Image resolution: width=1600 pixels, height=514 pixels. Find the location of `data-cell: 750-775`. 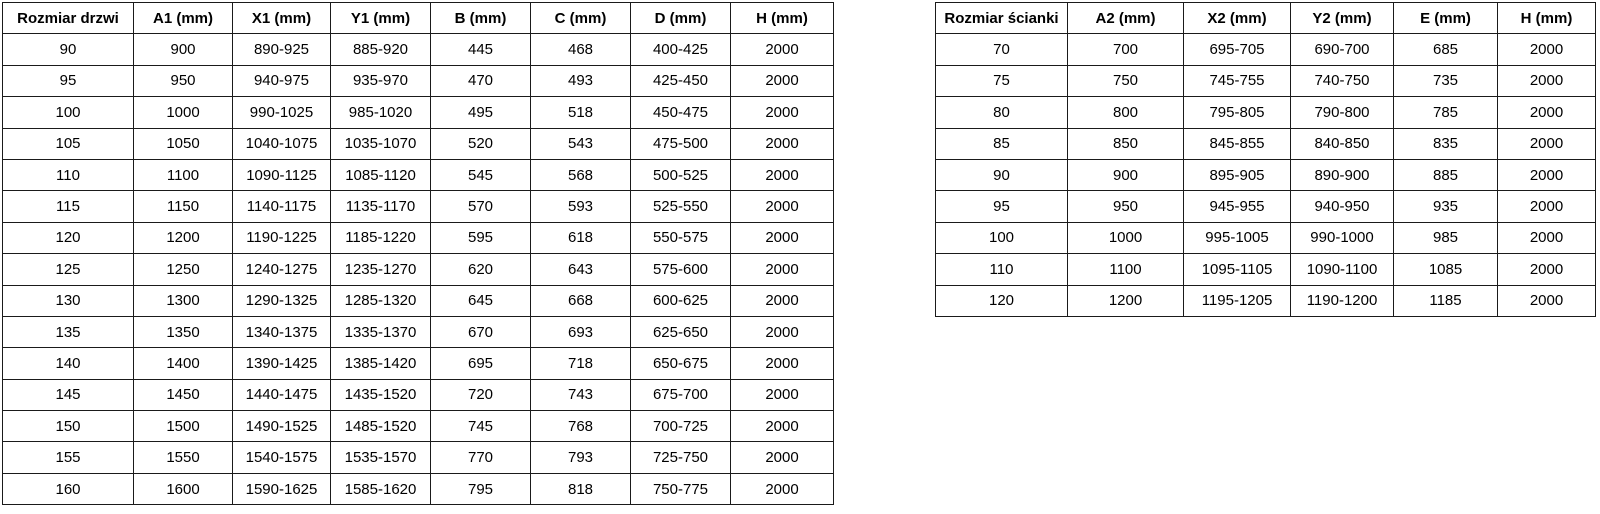

data-cell: 750-775 is located at coordinates (680, 489).